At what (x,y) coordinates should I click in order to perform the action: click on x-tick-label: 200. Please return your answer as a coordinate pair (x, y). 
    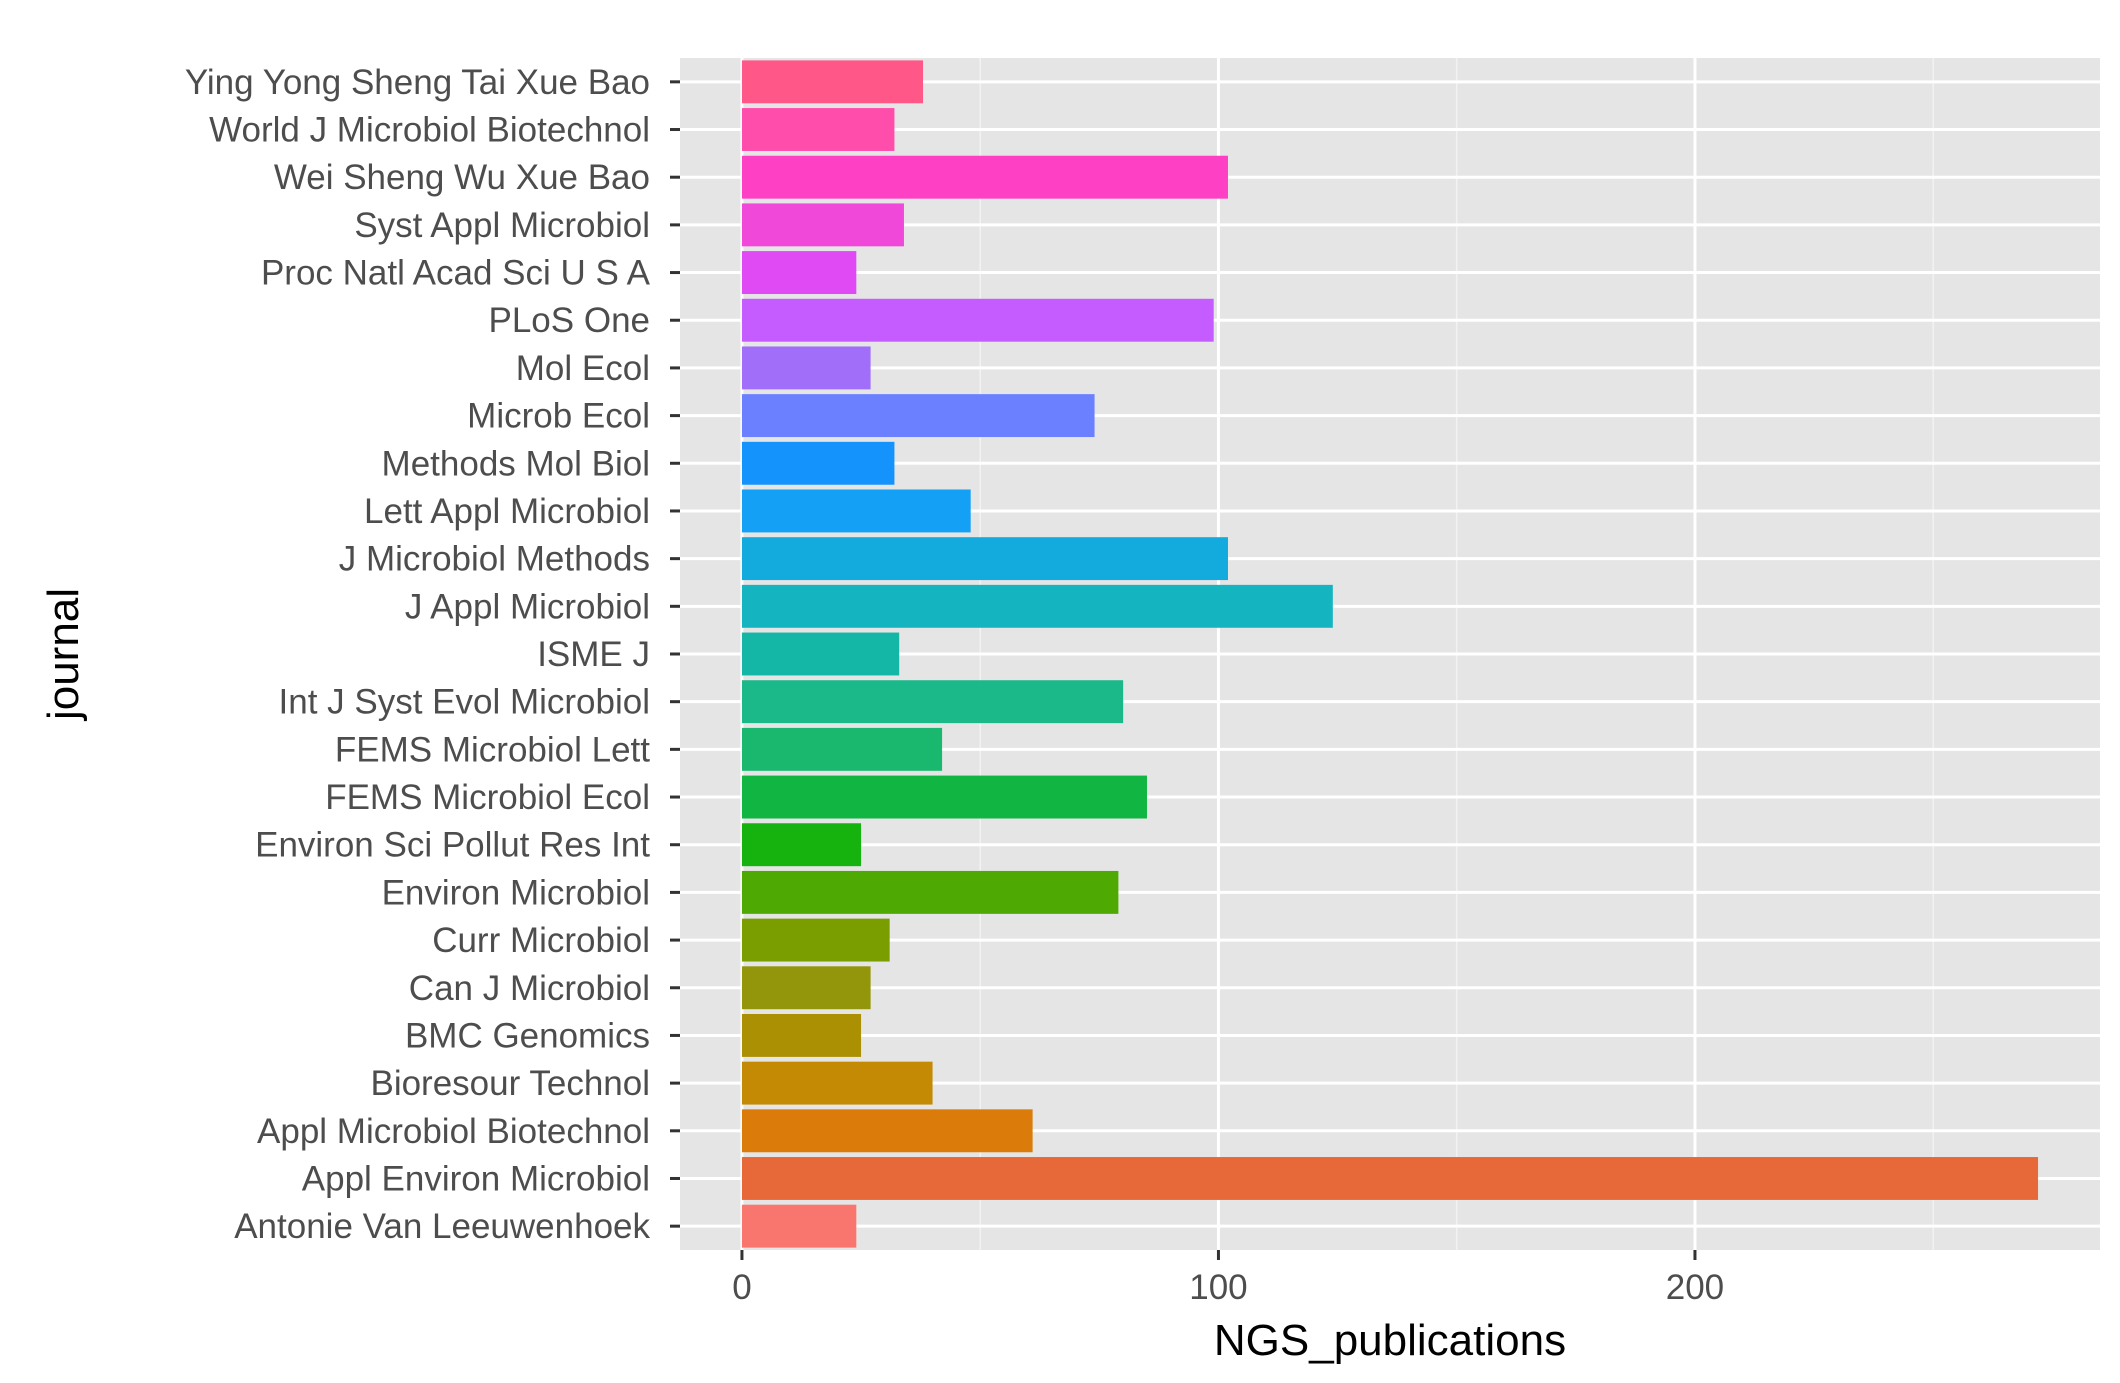
    Looking at the image, I should click on (1695, 1287).